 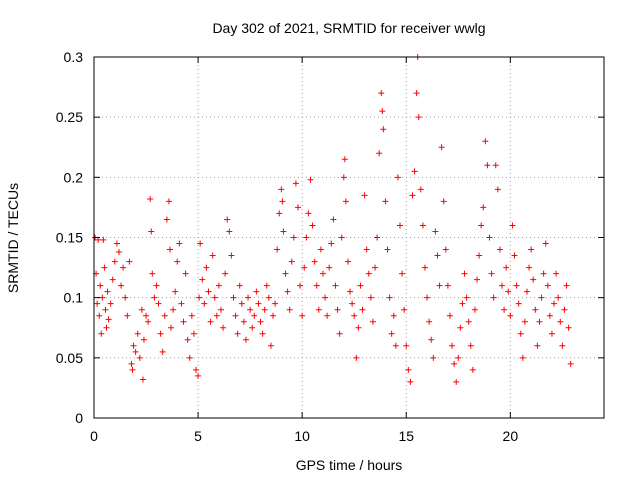 I want to click on y-tick-label: 0.3, so click(x=74, y=57).